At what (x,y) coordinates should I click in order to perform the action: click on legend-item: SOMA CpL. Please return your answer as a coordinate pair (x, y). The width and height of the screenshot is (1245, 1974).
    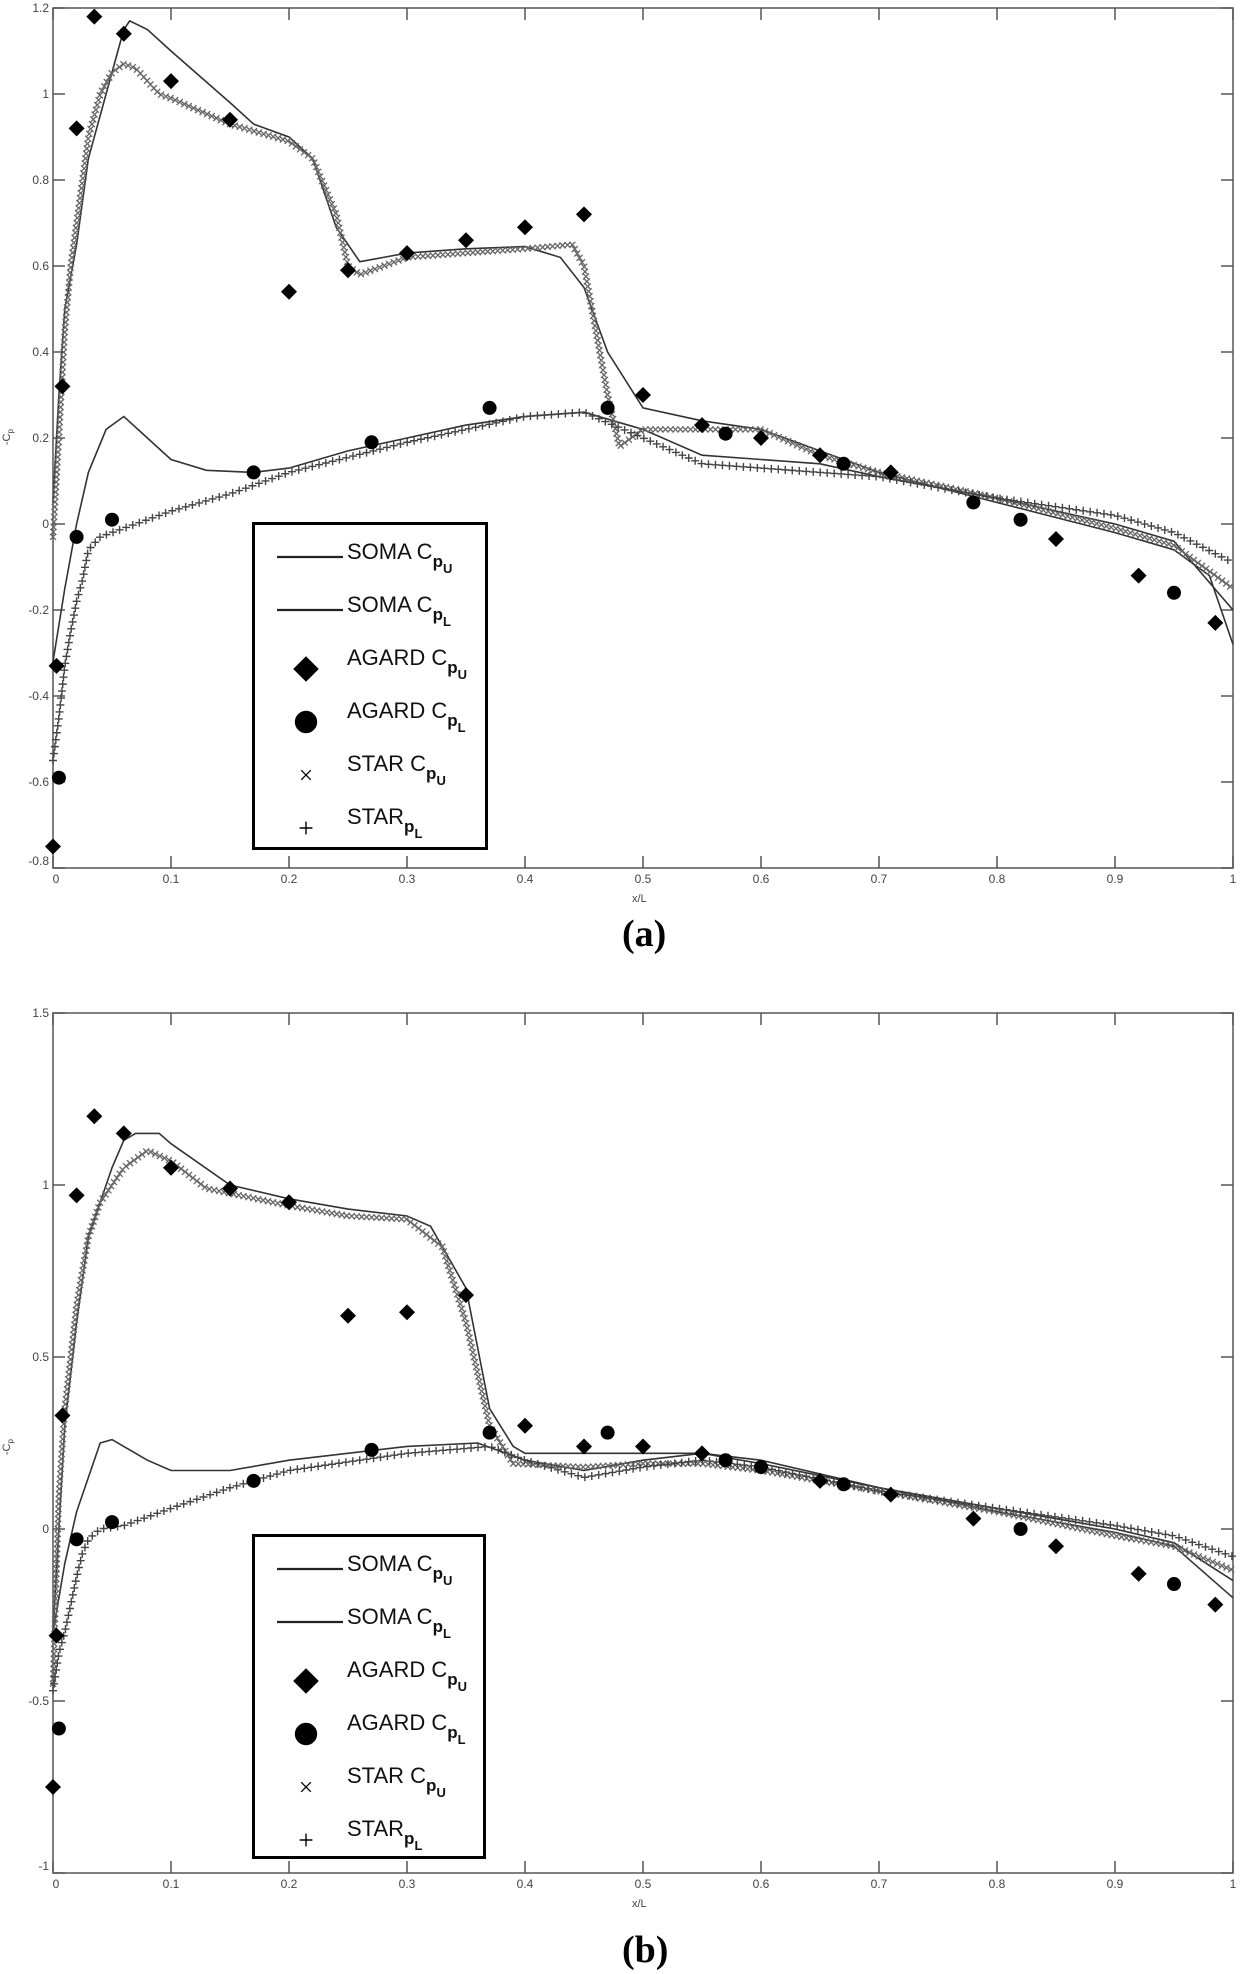
    Looking at the image, I should click on (369, 1623).